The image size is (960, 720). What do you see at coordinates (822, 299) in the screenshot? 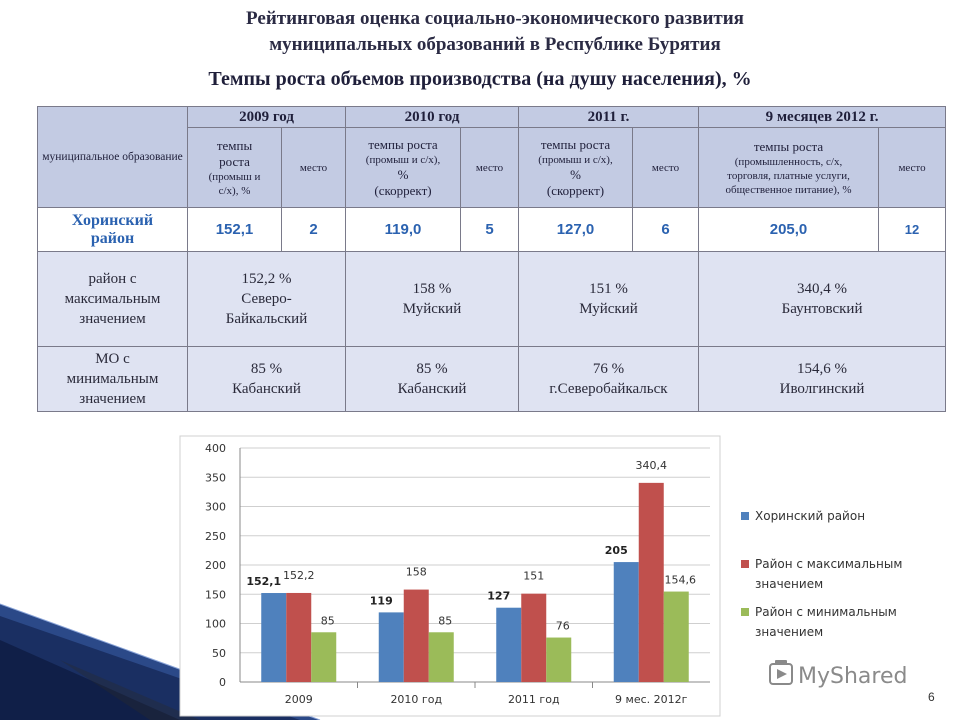
I see `max-2012: 340,4 % Баунтовский` at bounding box center [822, 299].